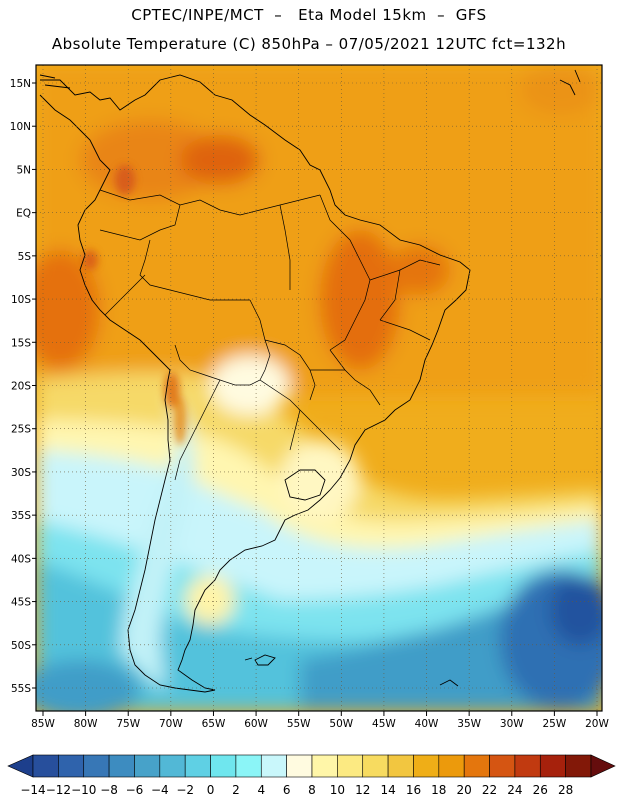 The image size is (618, 800). I want to click on lon-tick-label: 30W, so click(512, 724).